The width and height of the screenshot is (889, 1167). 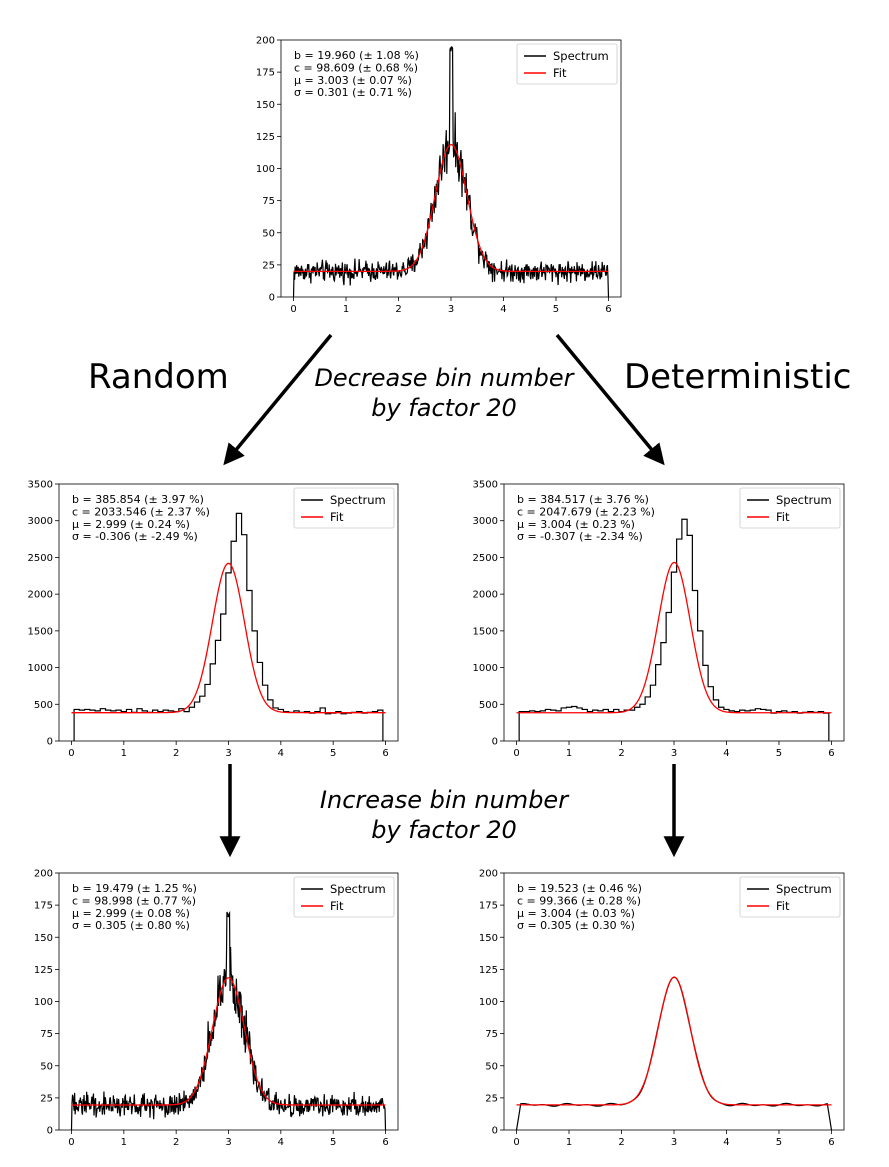 What do you see at coordinates (576, 913) in the screenshot?
I see `fit-parameter-text: μ = 3.004 (± 0.03 %)` at bounding box center [576, 913].